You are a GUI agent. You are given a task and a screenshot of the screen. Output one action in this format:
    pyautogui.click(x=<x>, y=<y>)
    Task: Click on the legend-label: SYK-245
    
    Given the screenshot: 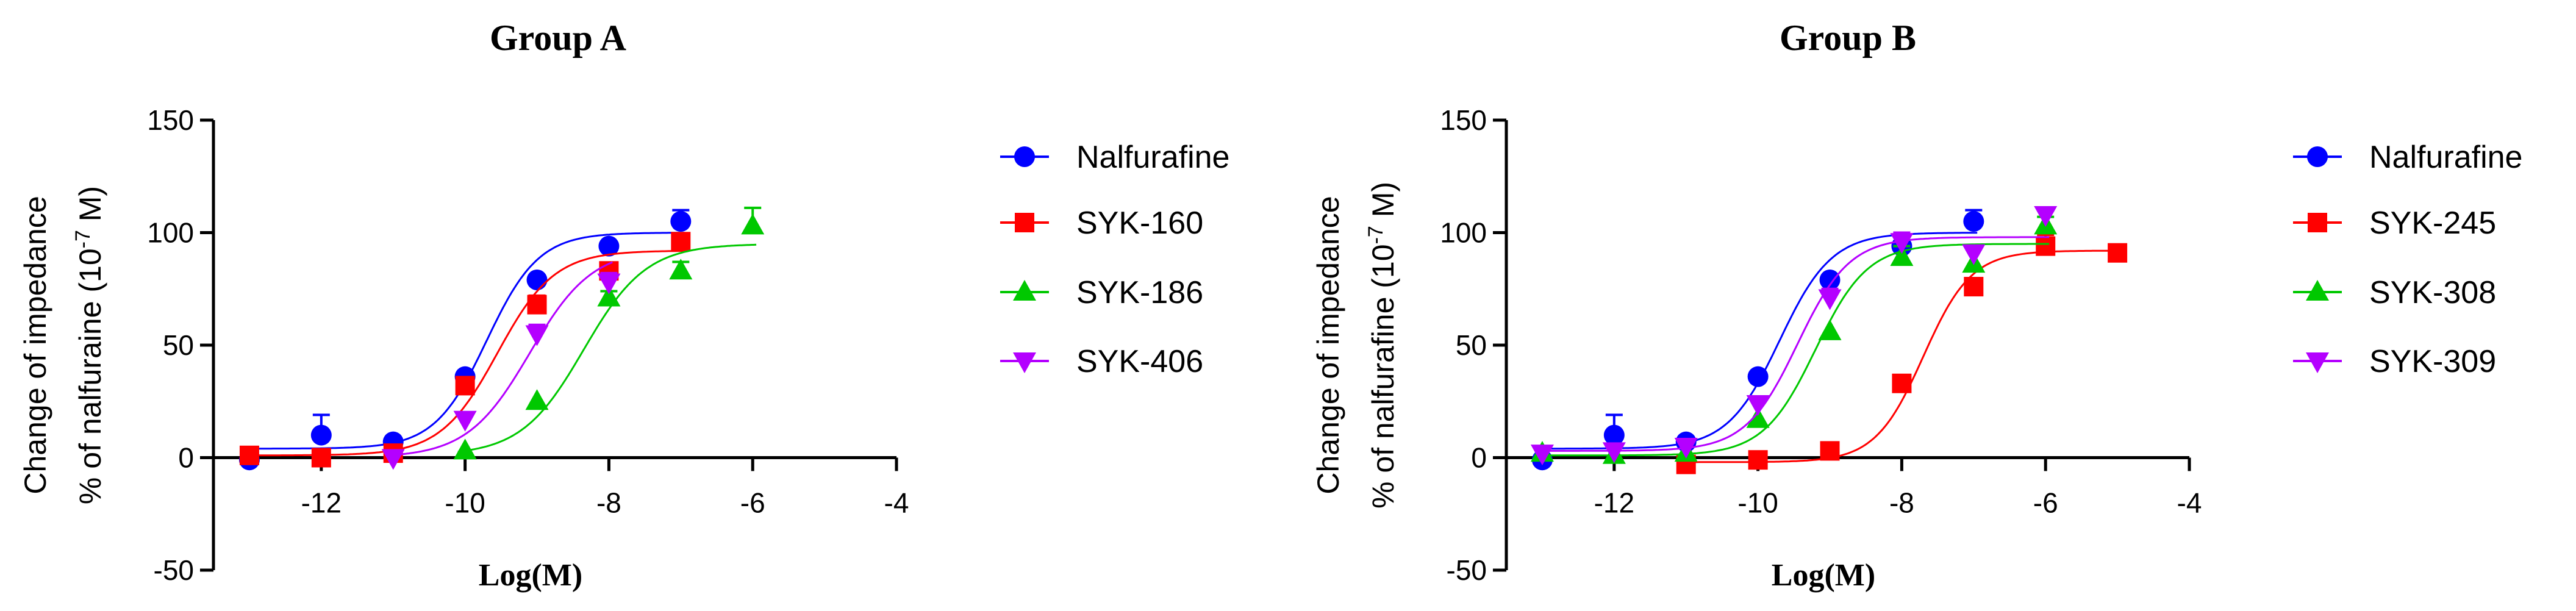 What is the action you would take?
    pyautogui.click(x=2432, y=223)
    